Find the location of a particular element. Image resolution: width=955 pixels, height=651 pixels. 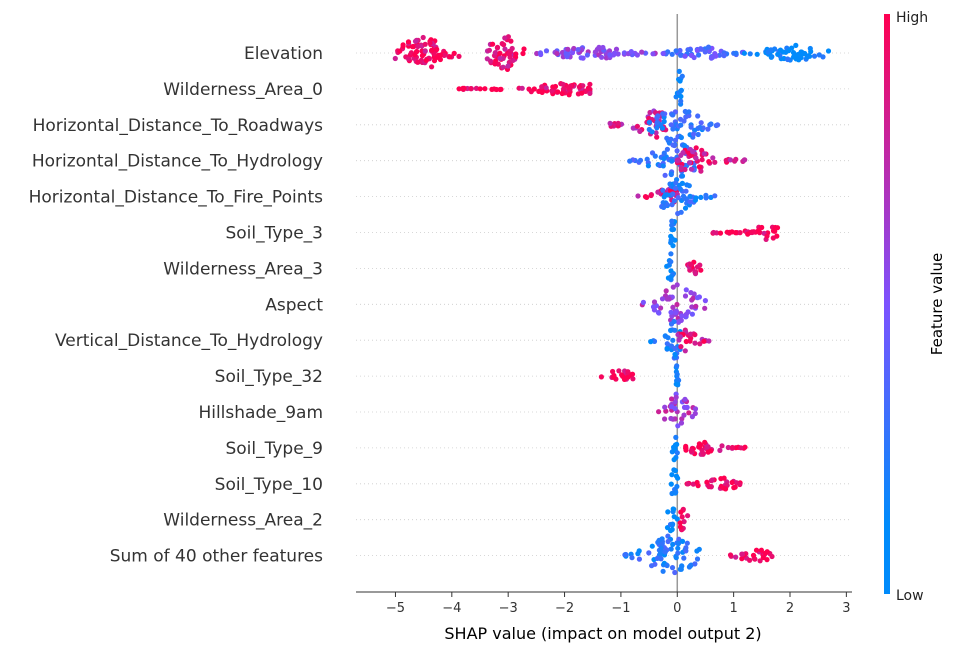

colorbar-high-label: High is located at coordinates (912, 18).